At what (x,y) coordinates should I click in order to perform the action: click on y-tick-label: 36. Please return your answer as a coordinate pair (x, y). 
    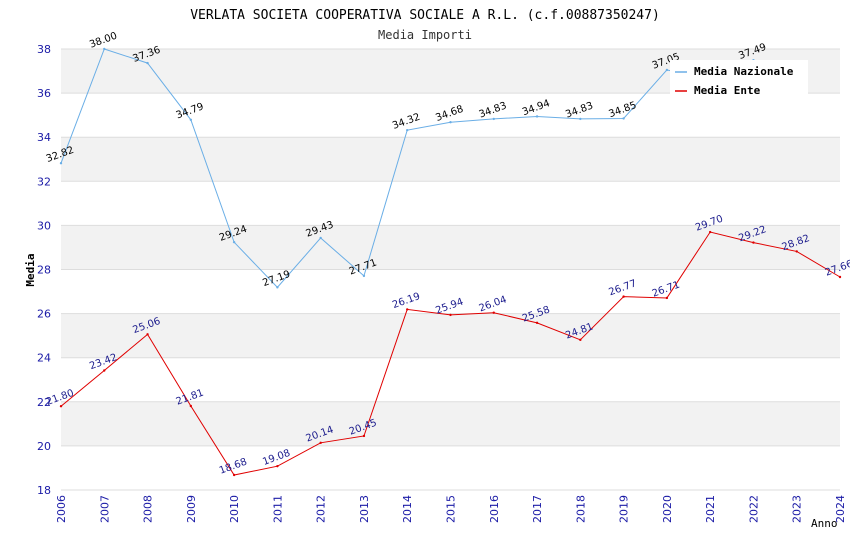
    Looking at the image, I should click on (44, 93).